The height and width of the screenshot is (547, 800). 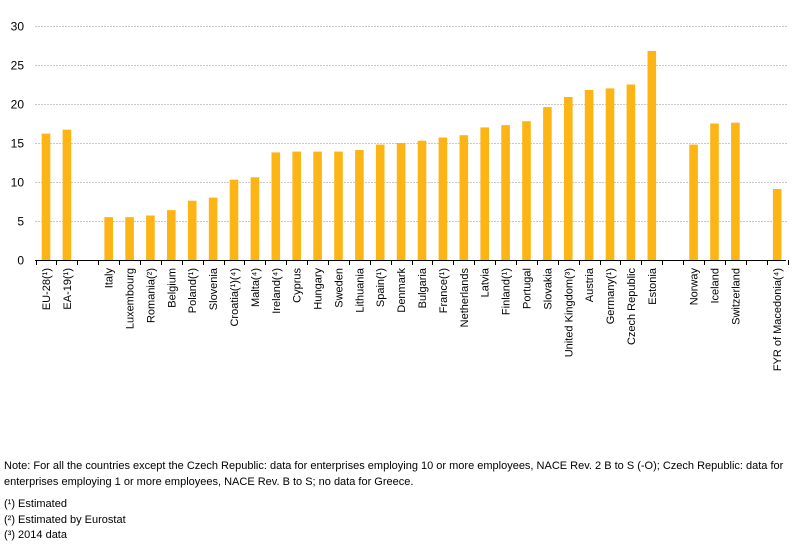 I want to click on x-tick-label: Croatia(¹)(⁴), so click(x=235, y=297).